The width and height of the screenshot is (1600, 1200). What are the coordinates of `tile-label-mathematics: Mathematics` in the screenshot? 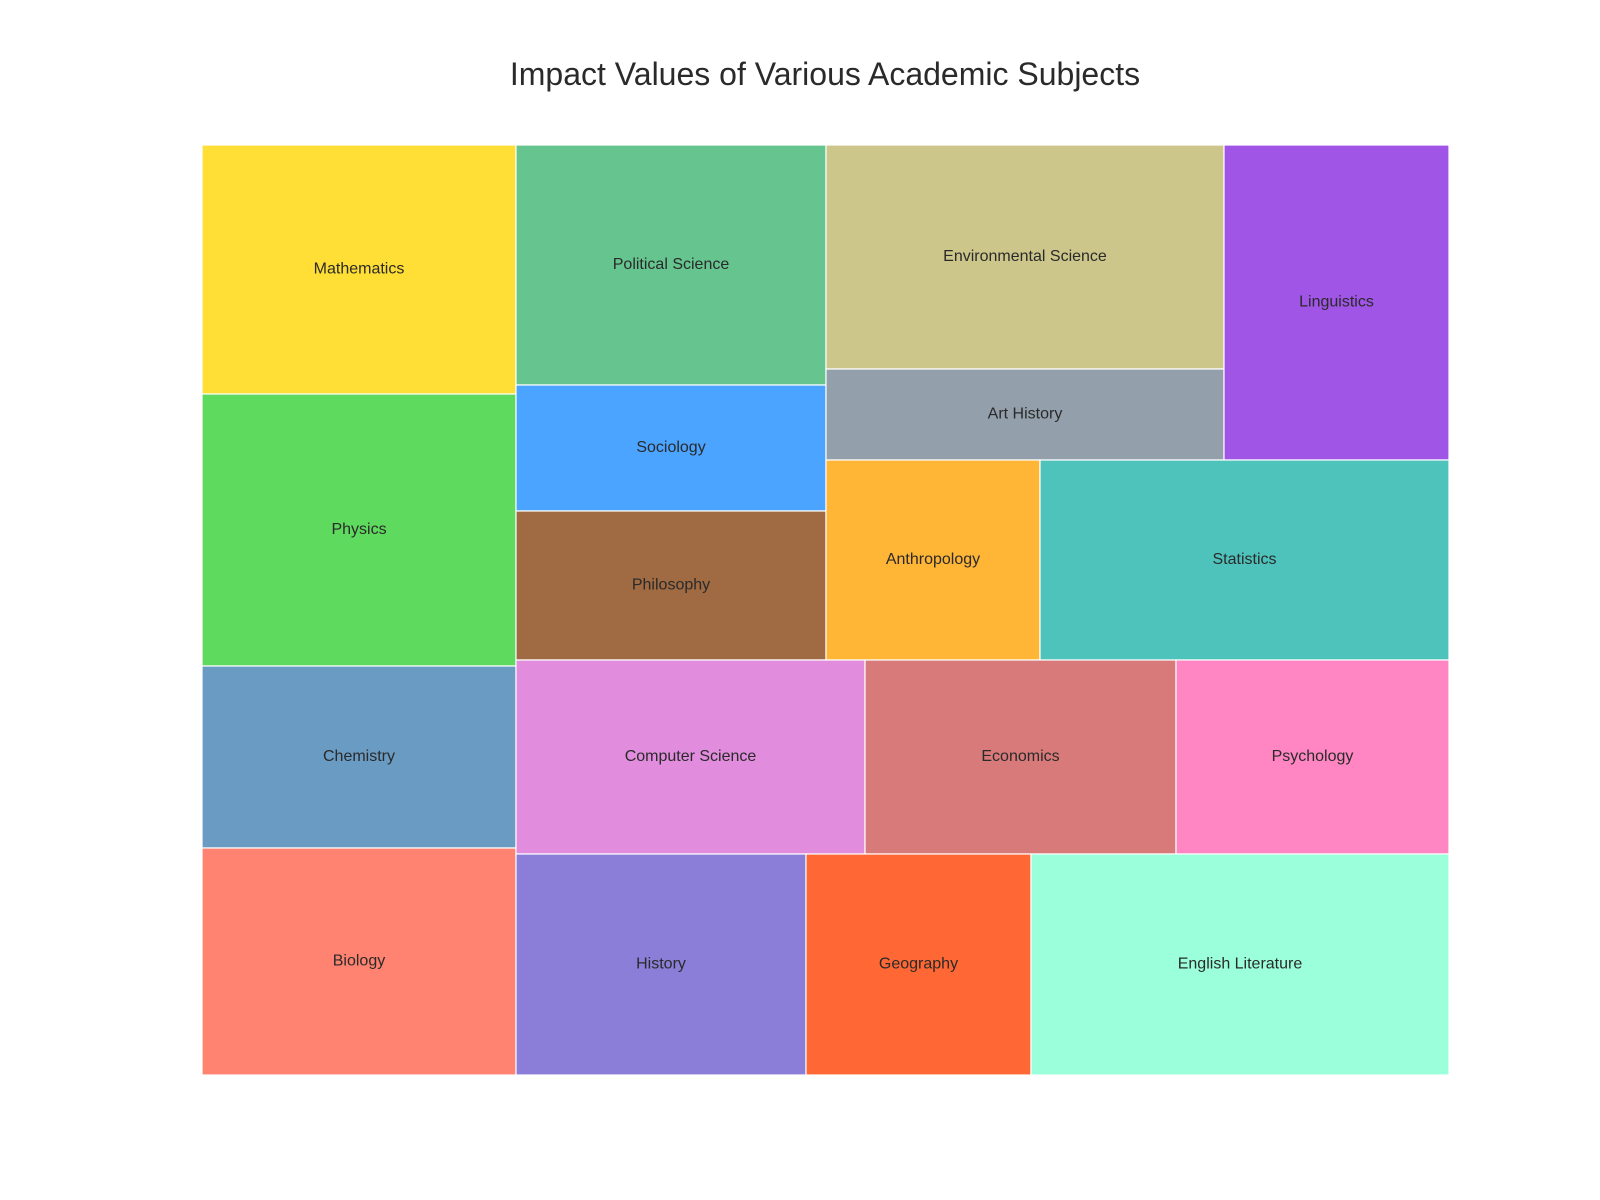 It's located at (359, 269).